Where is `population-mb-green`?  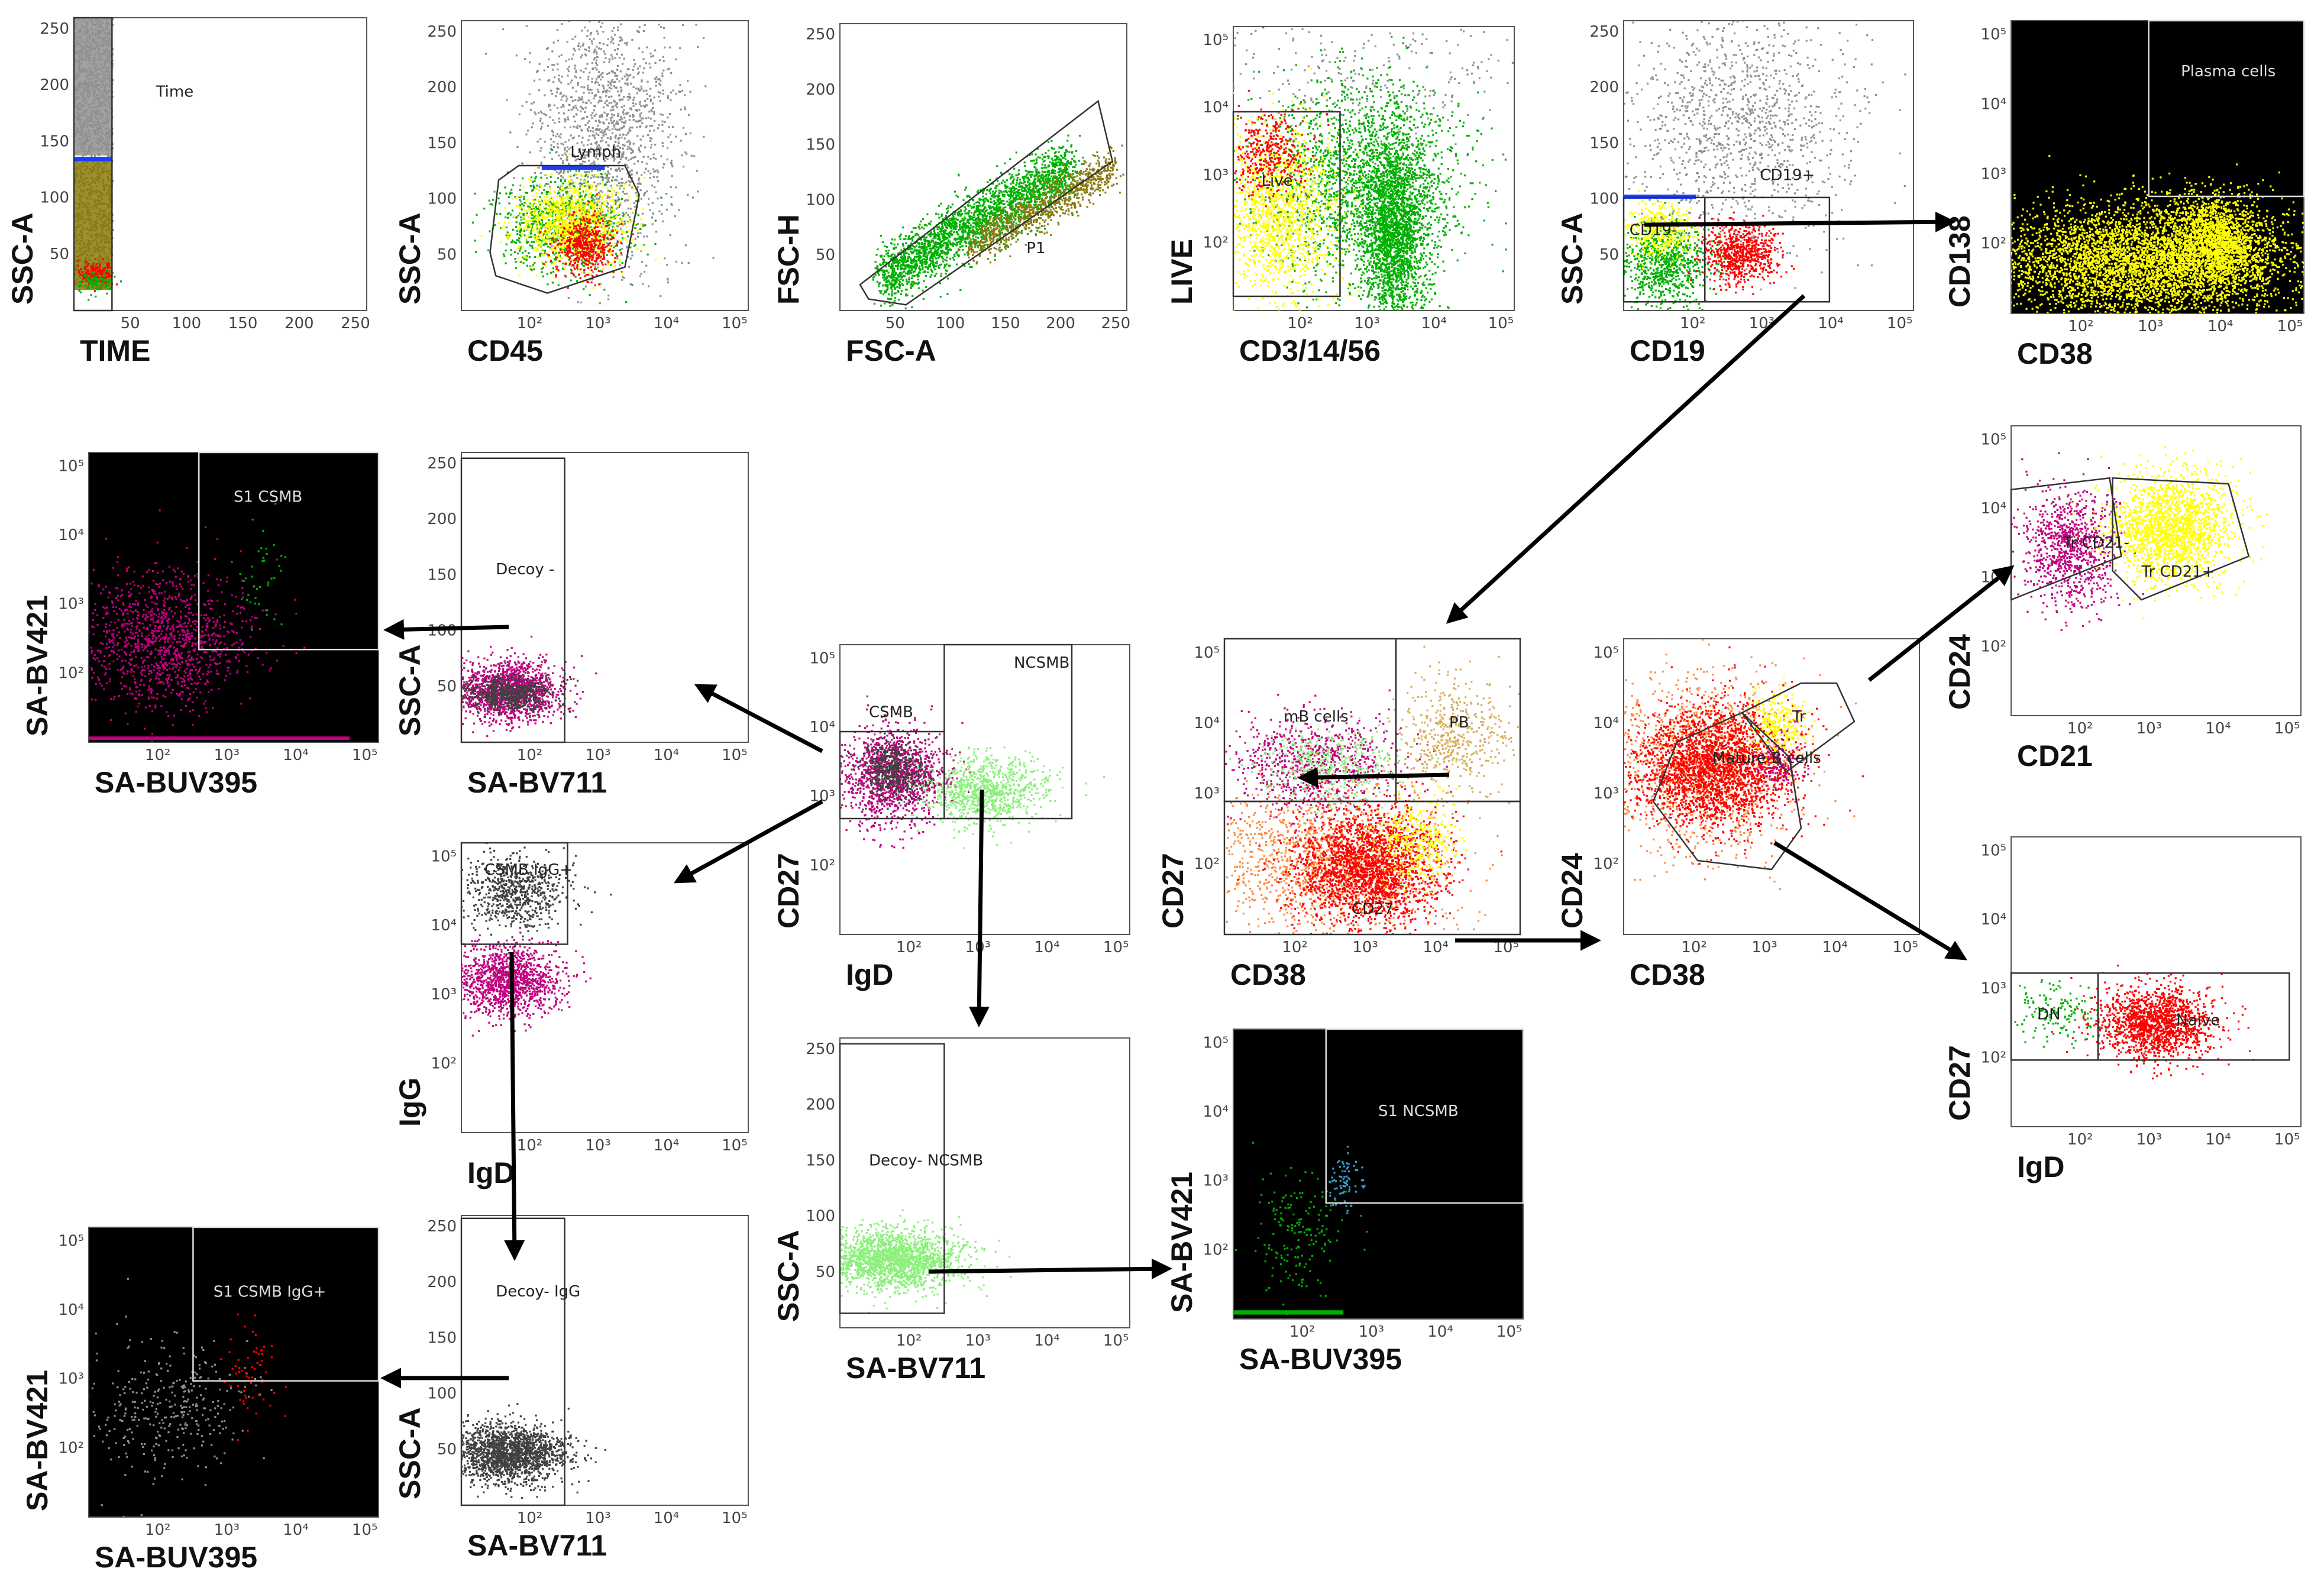 population-mb-green is located at coordinates (1334, 770).